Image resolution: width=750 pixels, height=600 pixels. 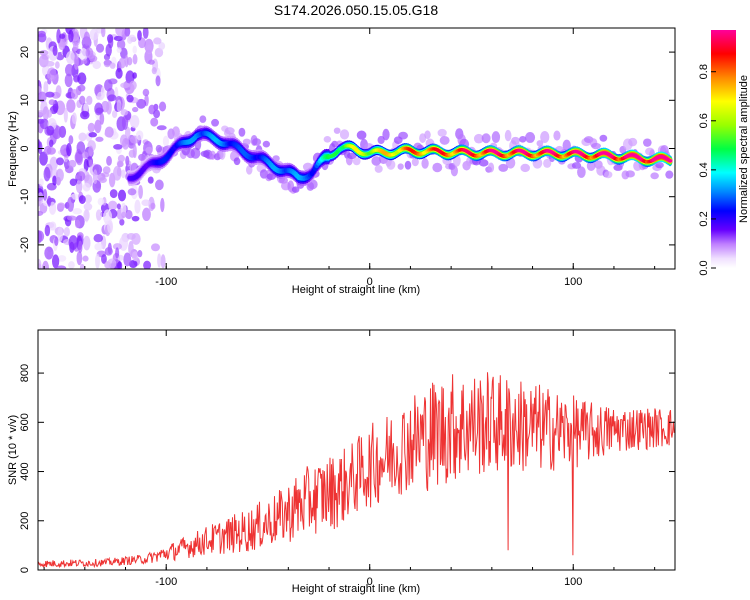 I want to click on x-tick-label: 0, so click(x=370, y=582).